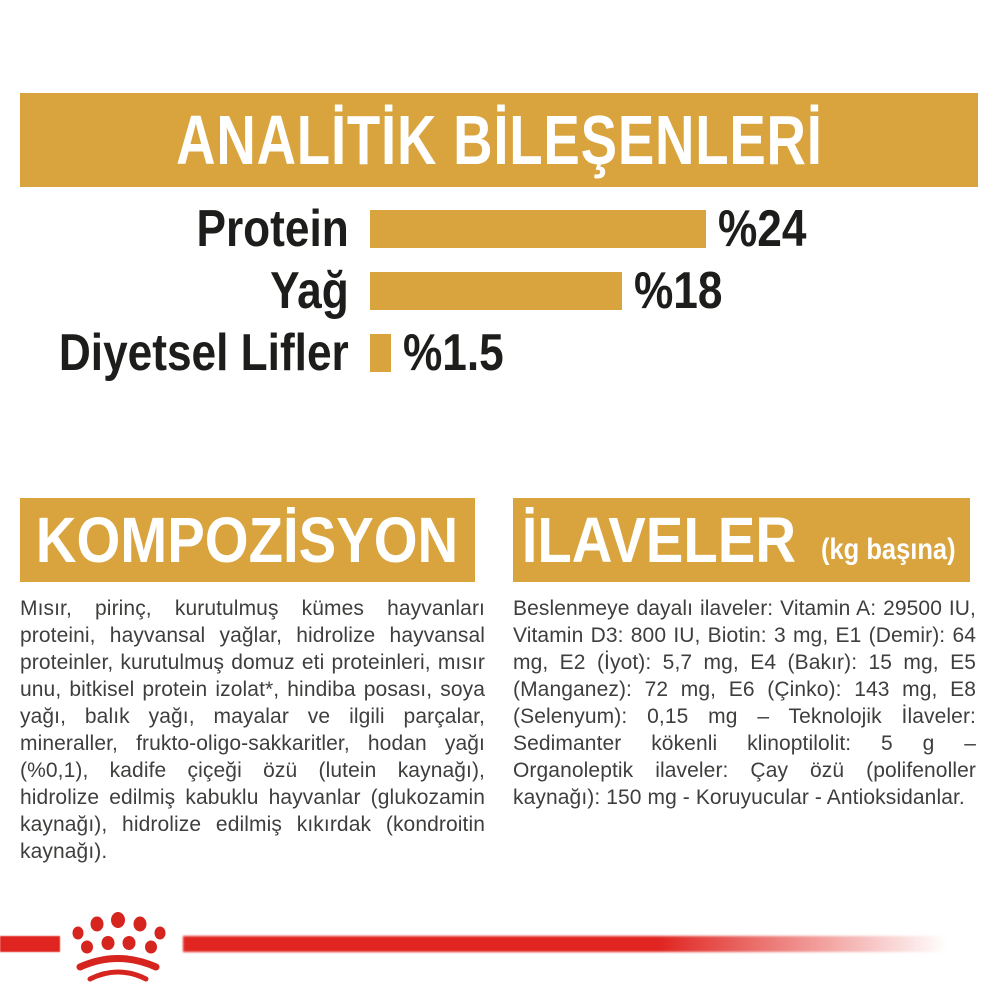 This screenshot has height=1000, width=1000. I want to click on composition-title: KOMPOZİSYON, so click(247, 540).